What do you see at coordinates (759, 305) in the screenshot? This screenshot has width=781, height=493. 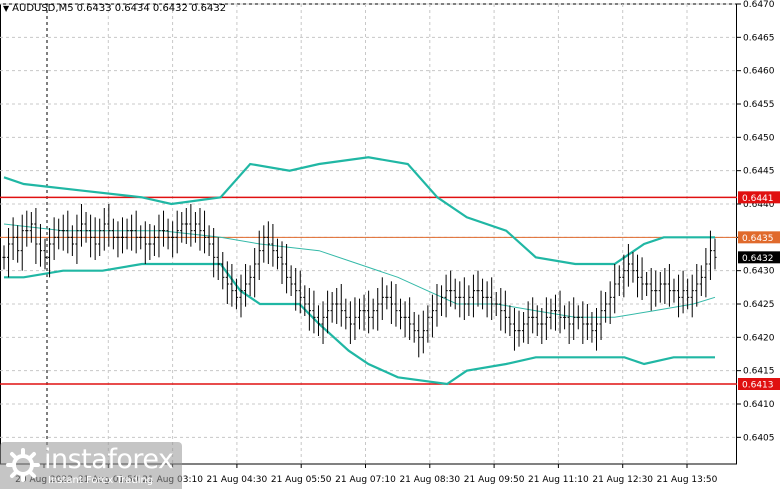 I see `y-tick-label: 0.6425` at bounding box center [759, 305].